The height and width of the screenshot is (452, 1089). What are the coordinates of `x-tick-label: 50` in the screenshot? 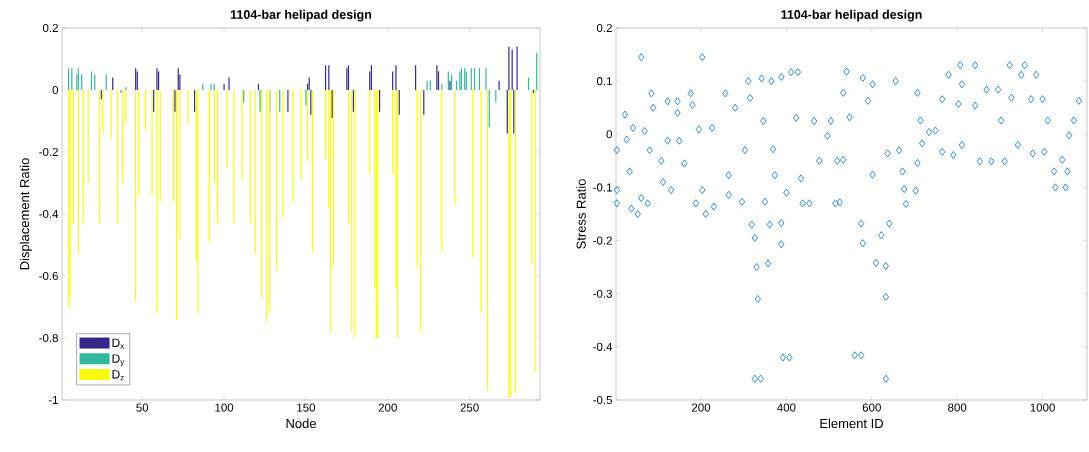 It's located at (142, 407).